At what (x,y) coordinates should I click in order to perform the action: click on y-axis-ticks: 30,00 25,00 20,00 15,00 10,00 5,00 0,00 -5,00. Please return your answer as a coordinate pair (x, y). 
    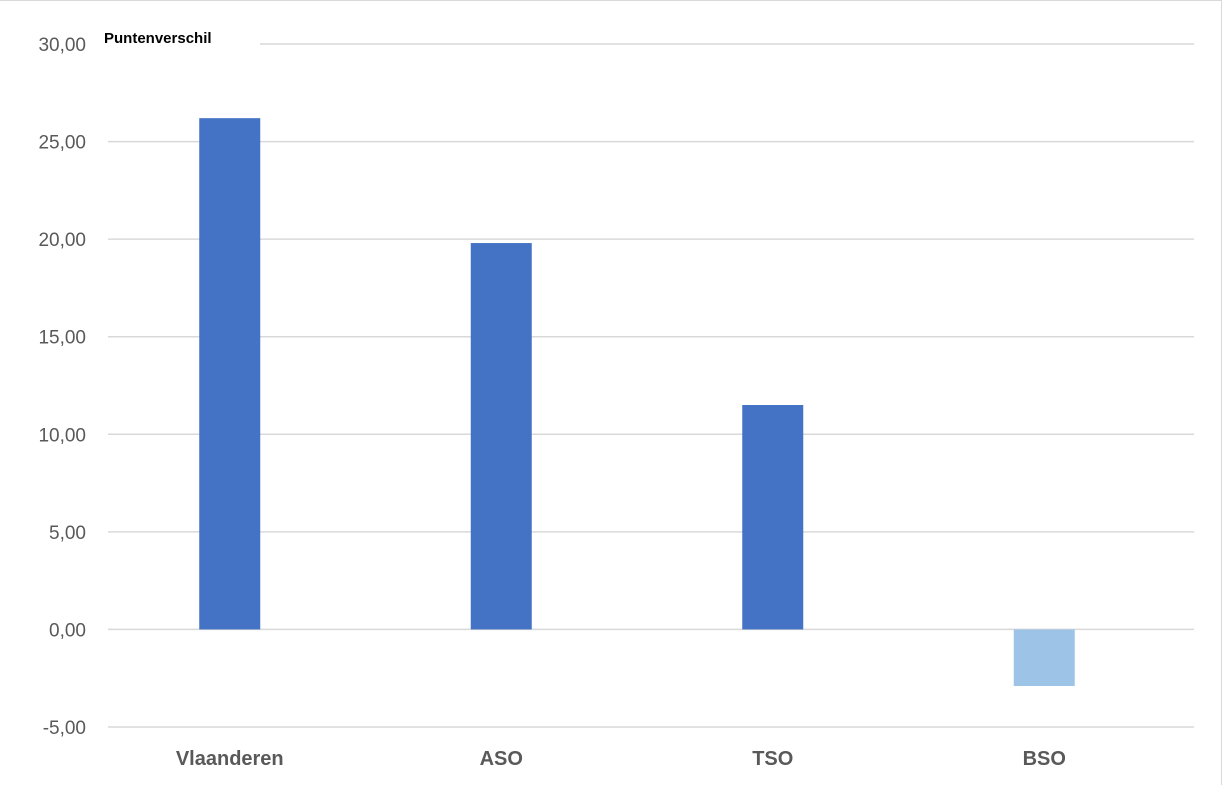
    Looking at the image, I should click on (62, 387).